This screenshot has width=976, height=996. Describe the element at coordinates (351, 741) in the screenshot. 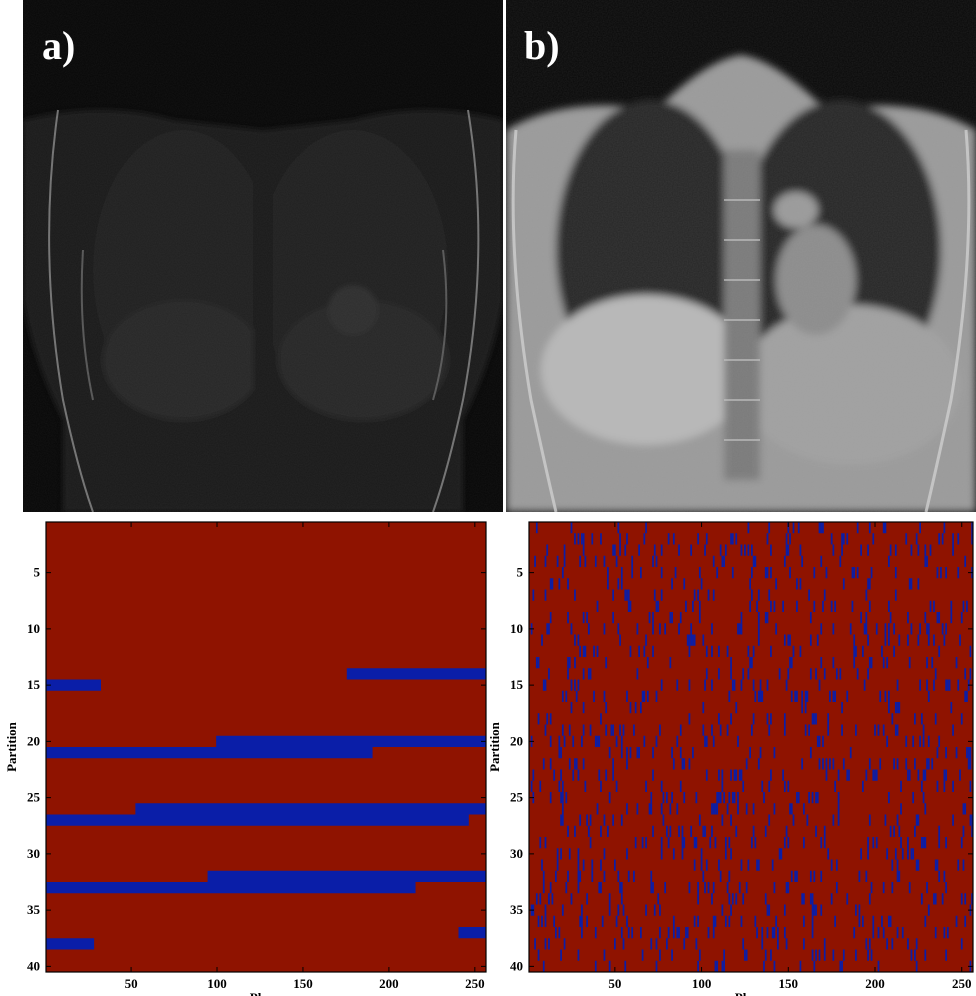

I see `sampled-segment` at that location.